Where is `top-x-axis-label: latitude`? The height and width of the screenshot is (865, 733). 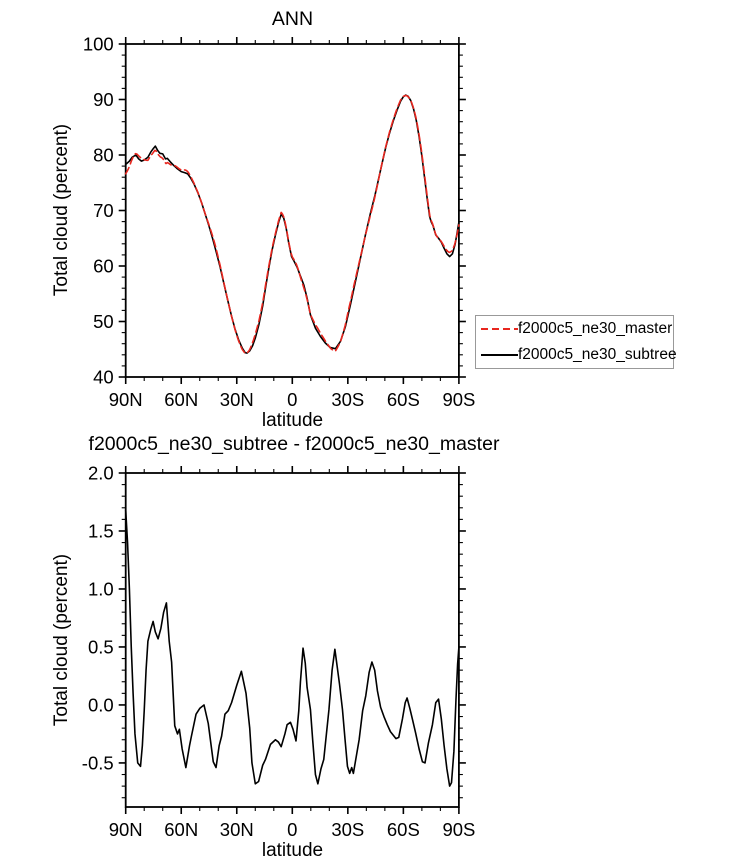 top-x-axis-label: latitude is located at coordinates (292, 420).